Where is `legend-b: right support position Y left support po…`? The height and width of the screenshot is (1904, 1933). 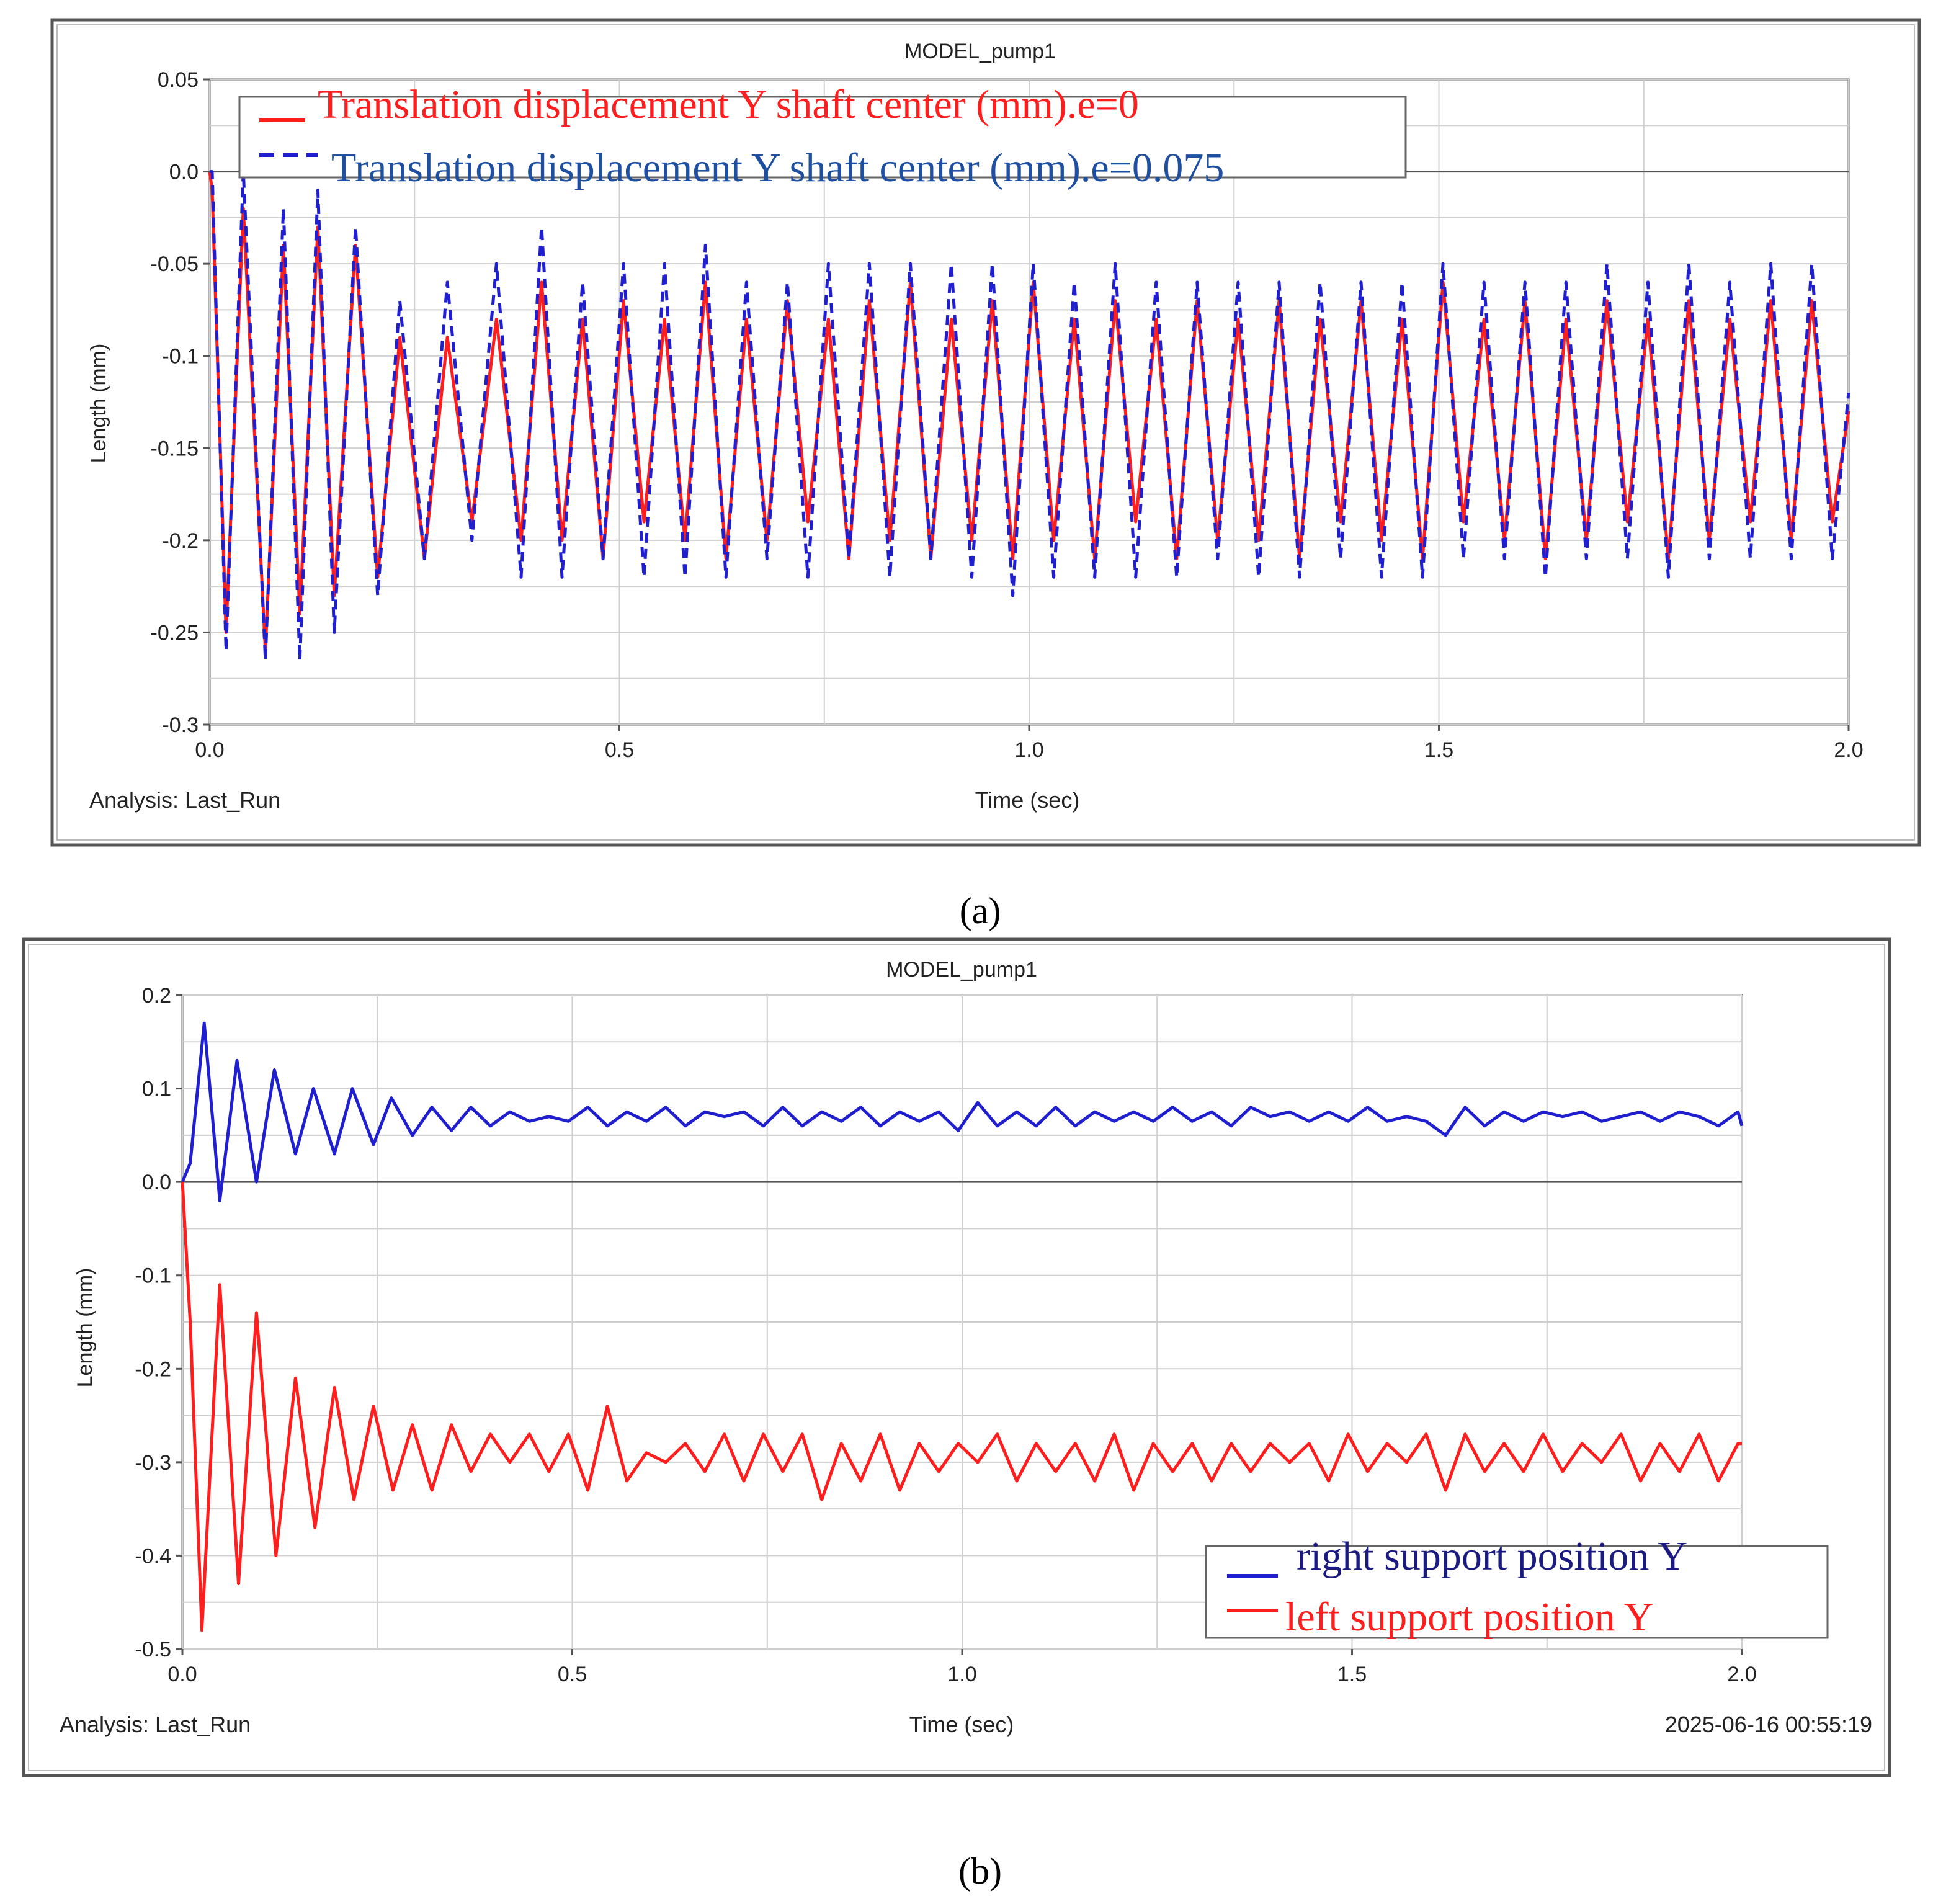 legend-b: right support position Y left support po… is located at coordinates (1517, 1587).